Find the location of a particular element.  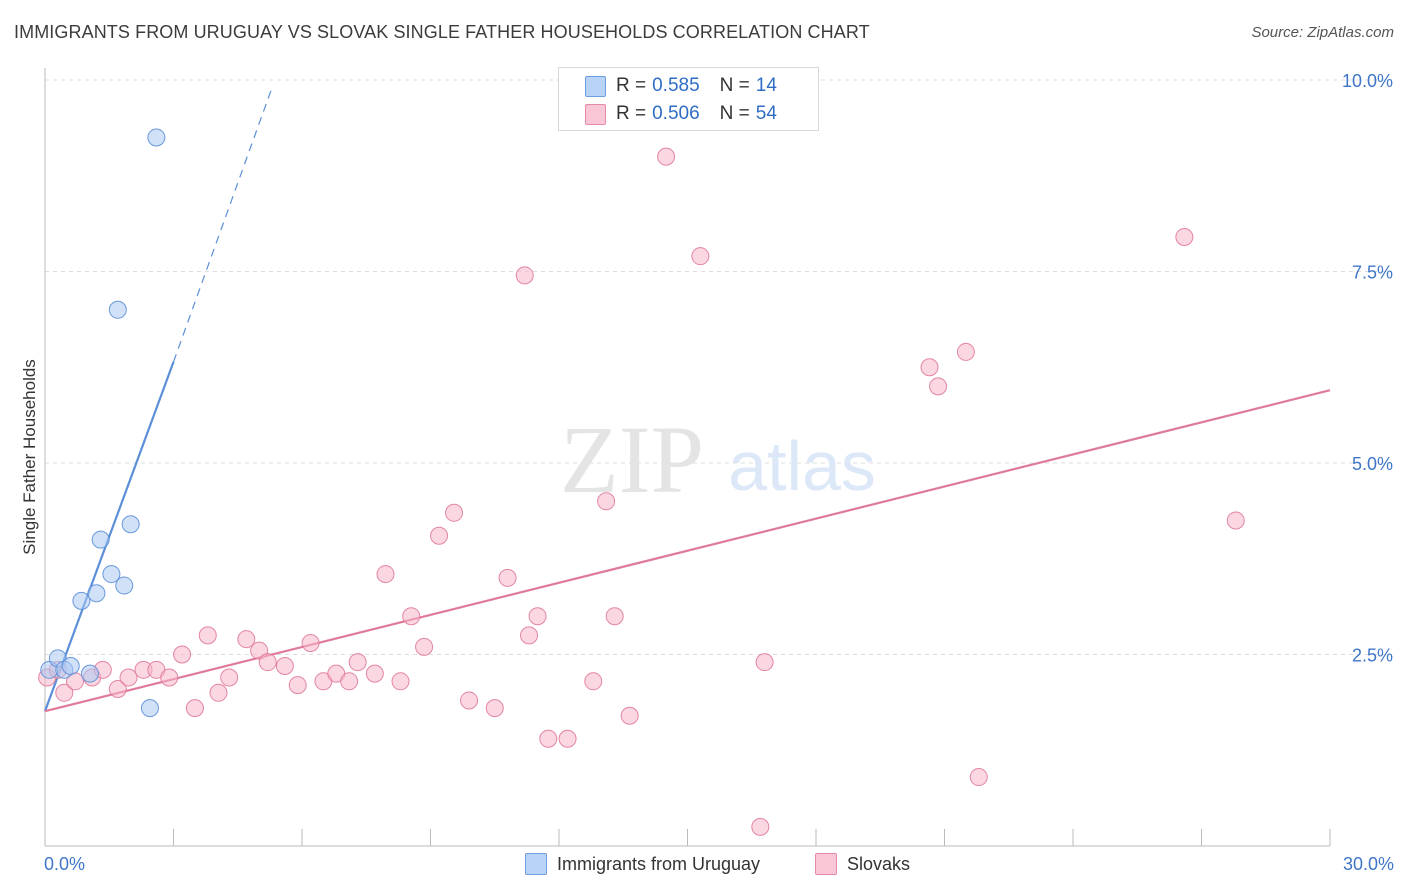

y-tick-label: 10.0% is located at coordinates (1367, 81).